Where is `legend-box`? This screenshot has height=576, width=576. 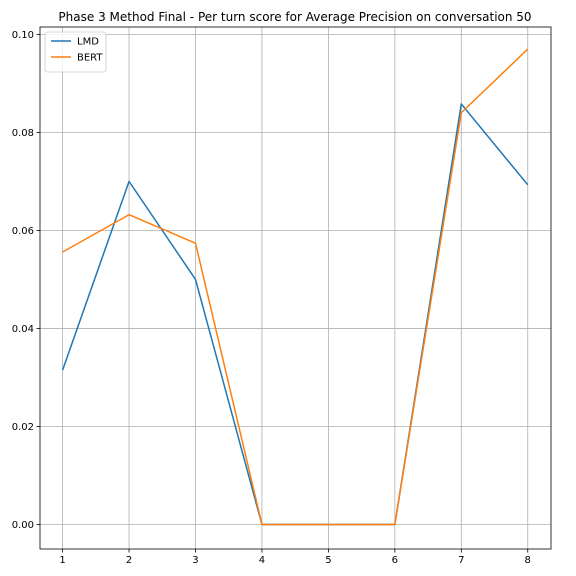 legend-box is located at coordinates (75, 52).